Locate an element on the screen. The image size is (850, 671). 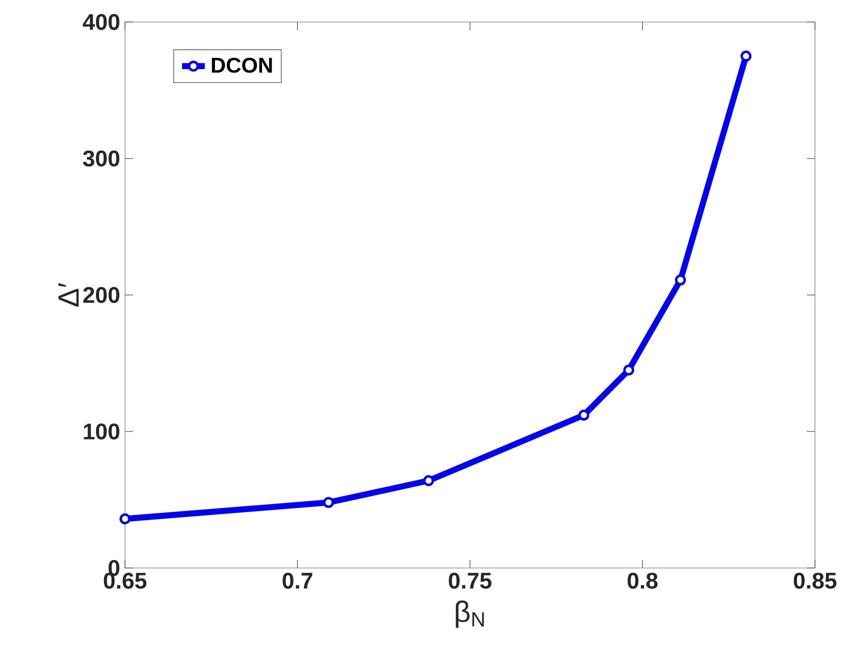
y-tick-label: 400 is located at coordinates (101, 22).